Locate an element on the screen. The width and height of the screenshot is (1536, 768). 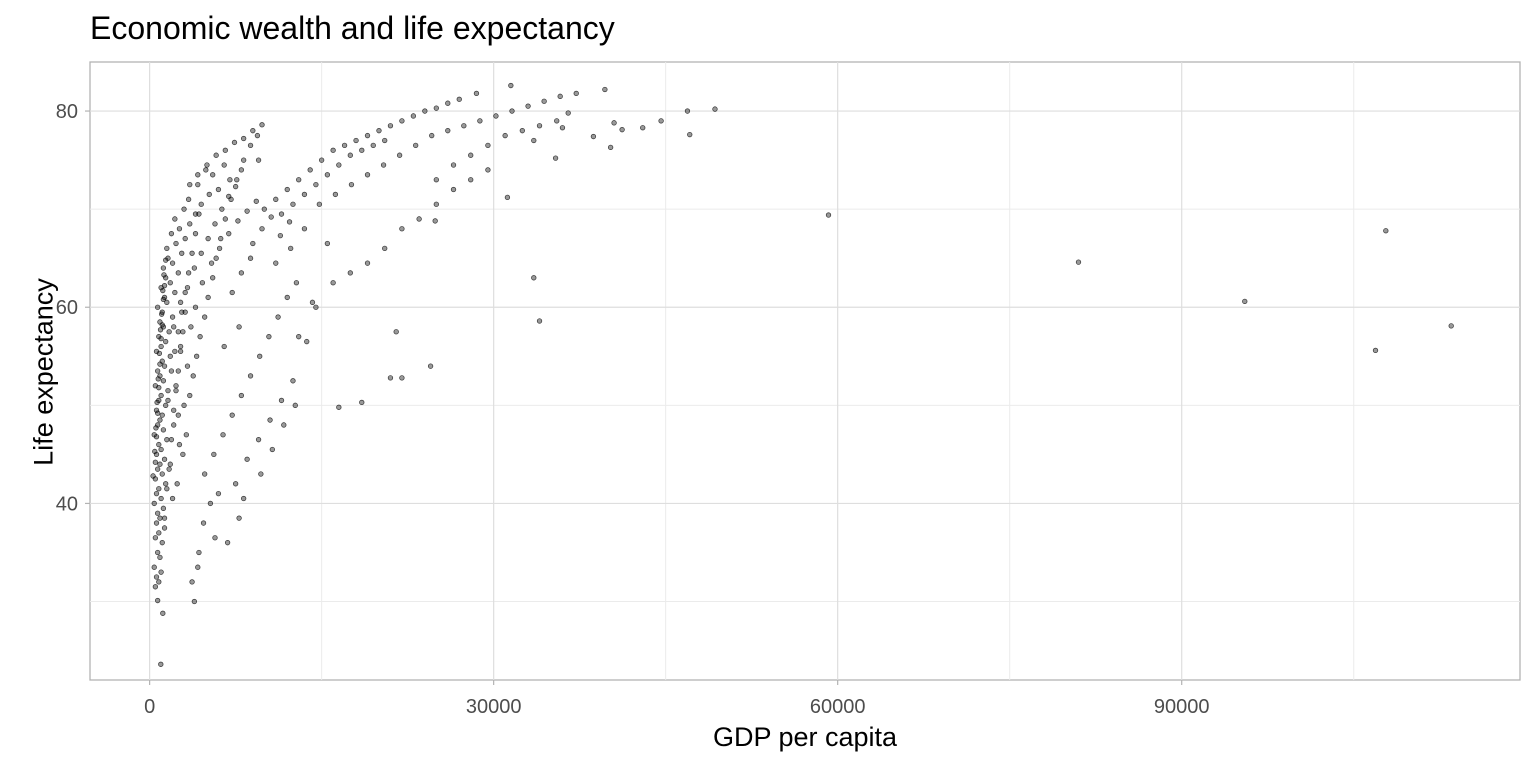
x-tick-label: 90000 is located at coordinates (1182, 707).